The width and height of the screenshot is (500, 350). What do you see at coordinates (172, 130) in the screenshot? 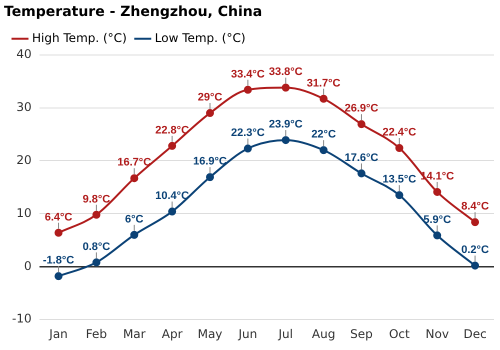
I see `data-label: 22.8°C` at bounding box center [172, 130].